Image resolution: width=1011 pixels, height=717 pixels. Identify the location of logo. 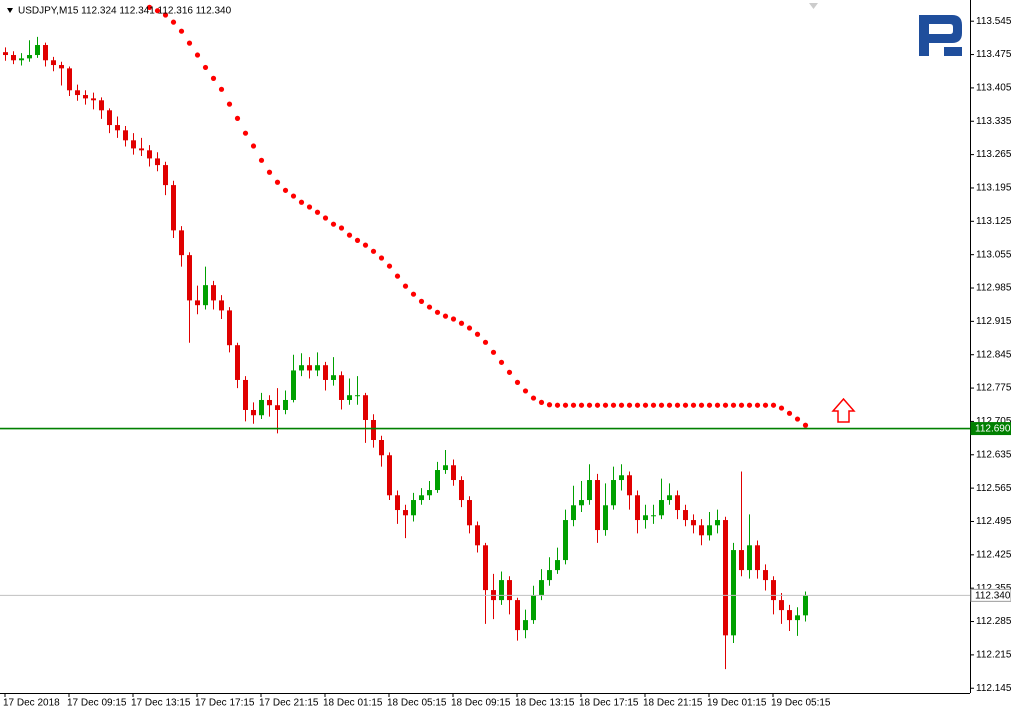
(940, 35).